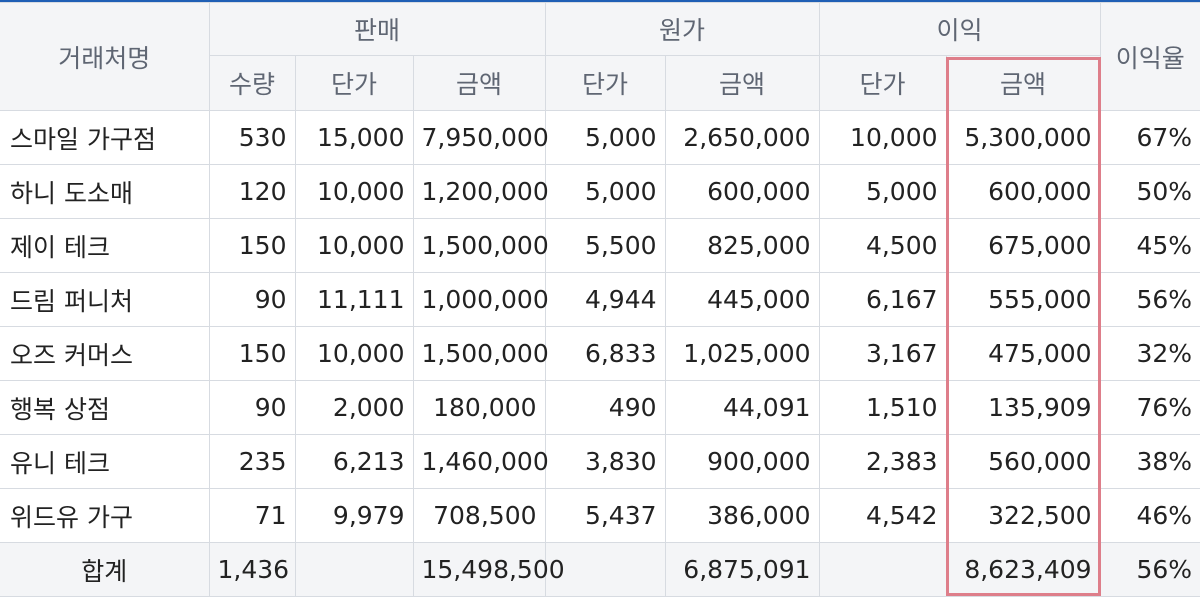 Image resolution: width=1200 pixels, height=597 pixels. I want to click on cell-name: 유니 테크, so click(105, 461).